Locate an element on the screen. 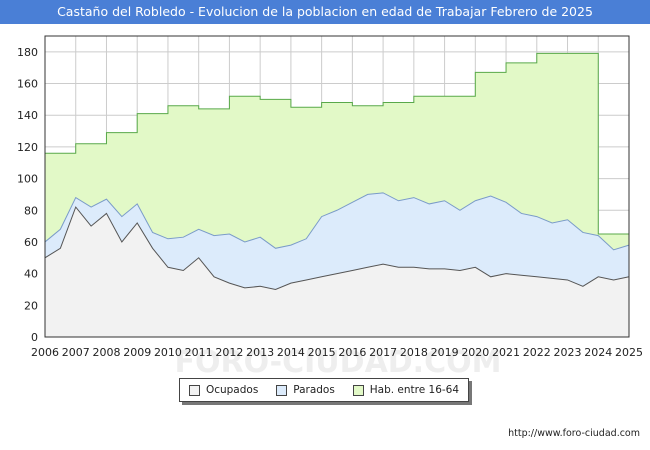 Image resolution: width=650 pixels, height=450 pixels. line-parados is located at coordinates (337, 221).